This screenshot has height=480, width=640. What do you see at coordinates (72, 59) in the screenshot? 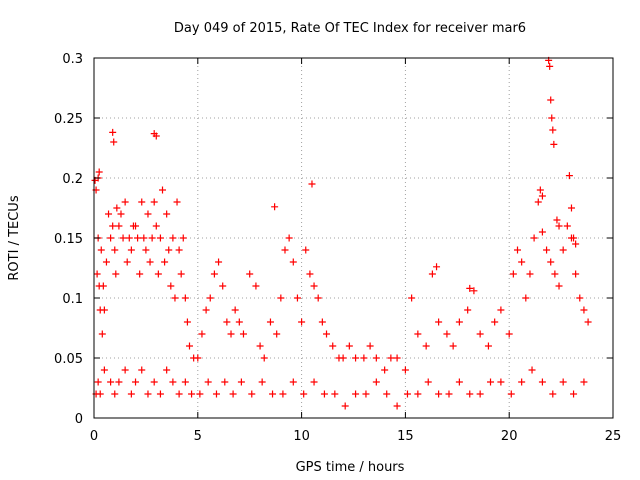
I see `y-tick-label: 0.3` at bounding box center [72, 59].